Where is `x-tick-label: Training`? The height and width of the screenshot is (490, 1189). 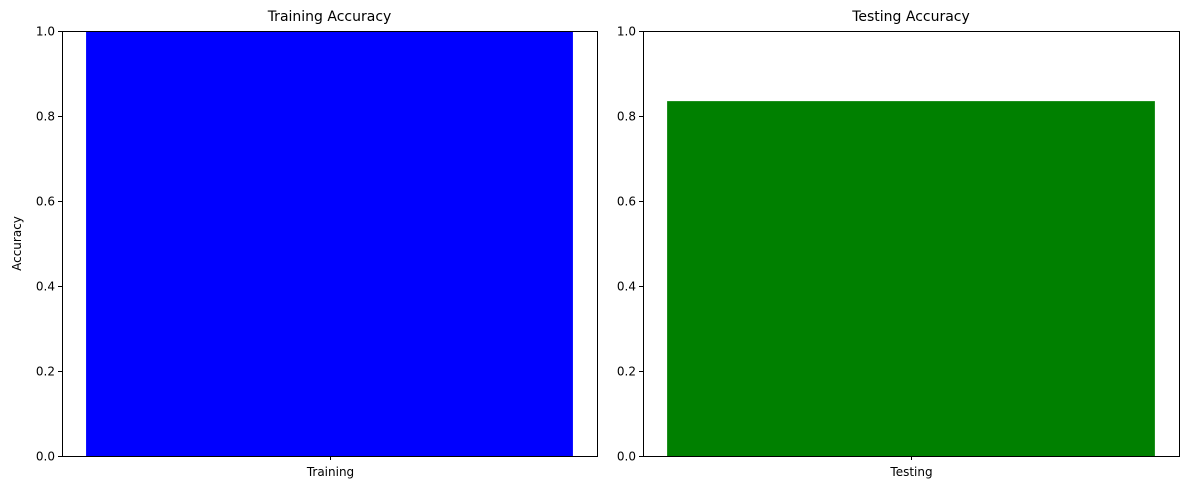 x-tick-label: Training is located at coordinates (330, 472).